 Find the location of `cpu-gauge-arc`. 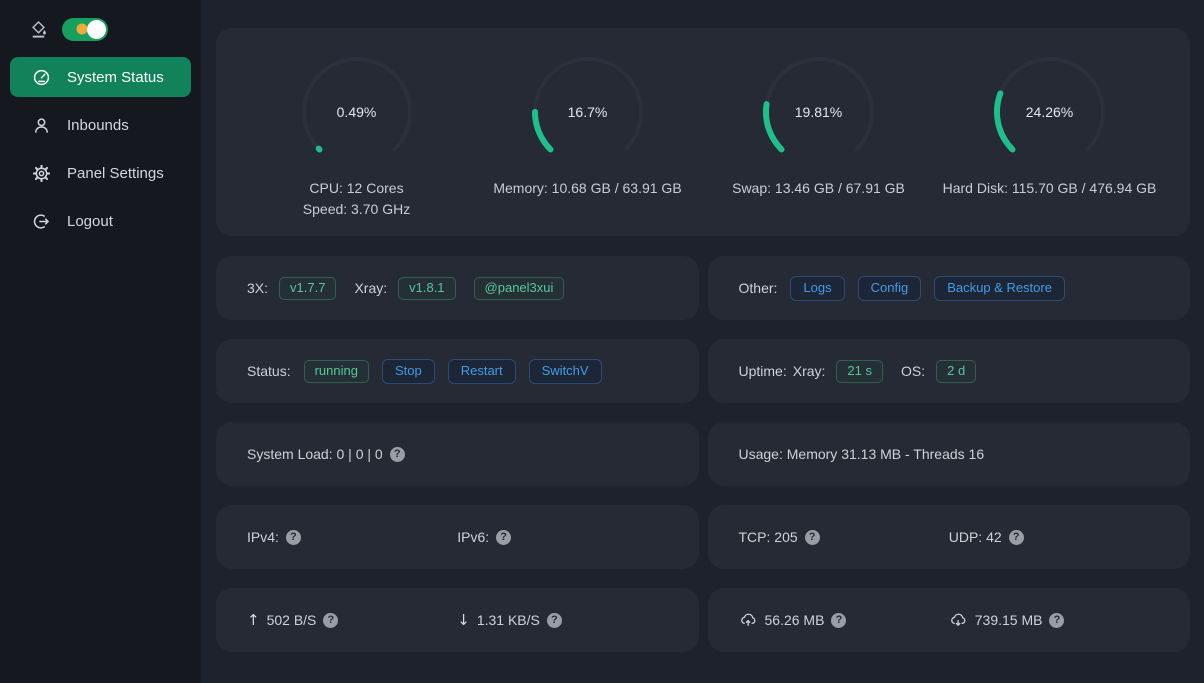

cpu-gauge-arc is located at coordinates (356, 105).